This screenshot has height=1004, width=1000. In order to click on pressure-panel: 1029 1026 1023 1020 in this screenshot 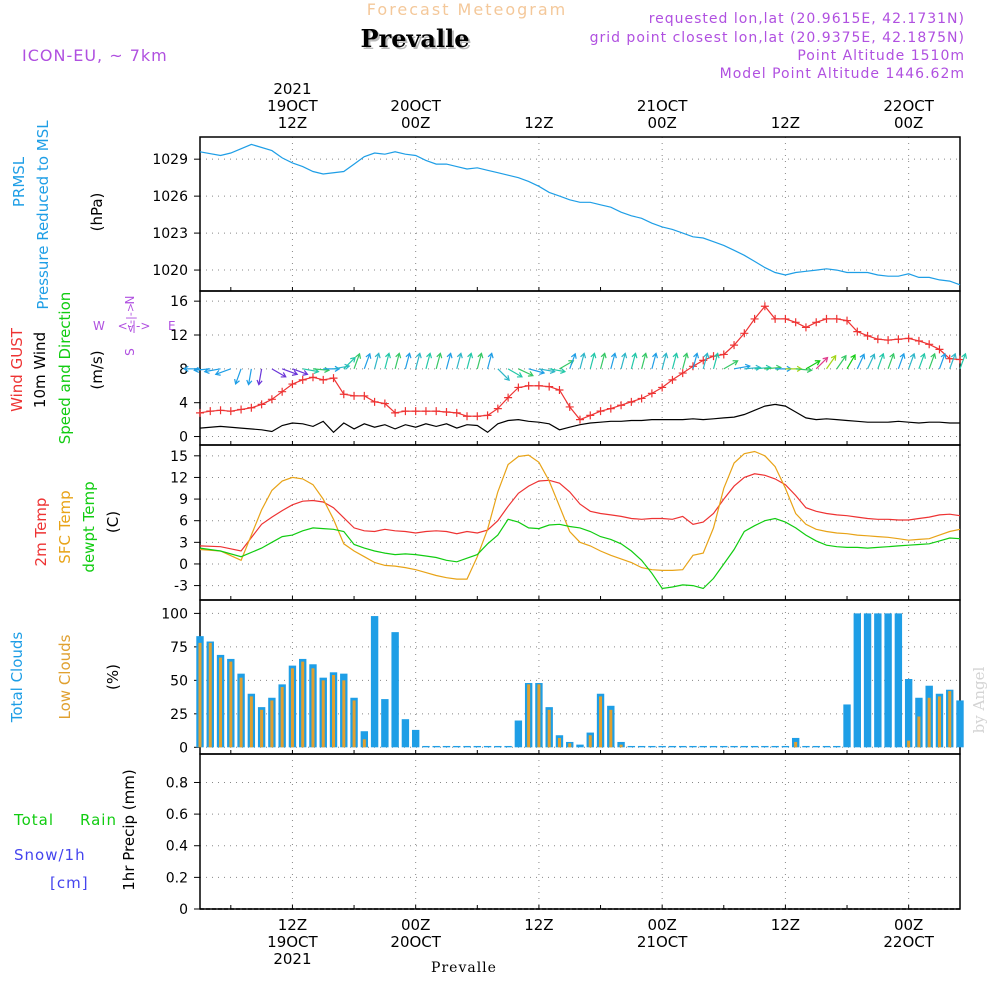, I will do `click(556, 214)`.